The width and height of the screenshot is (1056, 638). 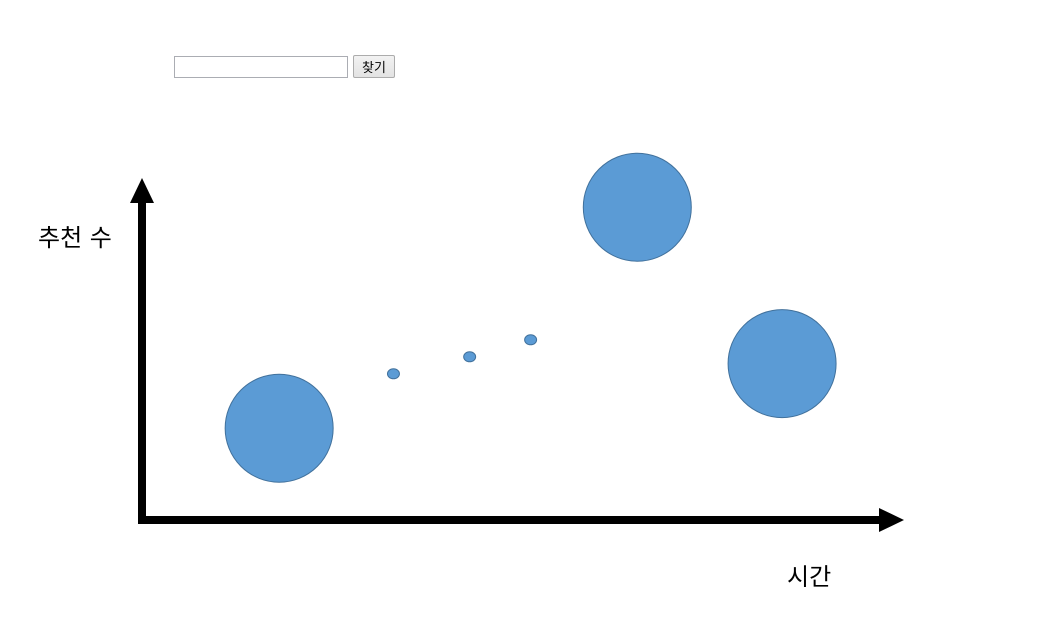 I want to click on y-axis-label: 추천 수, so click(x=75, y=238).